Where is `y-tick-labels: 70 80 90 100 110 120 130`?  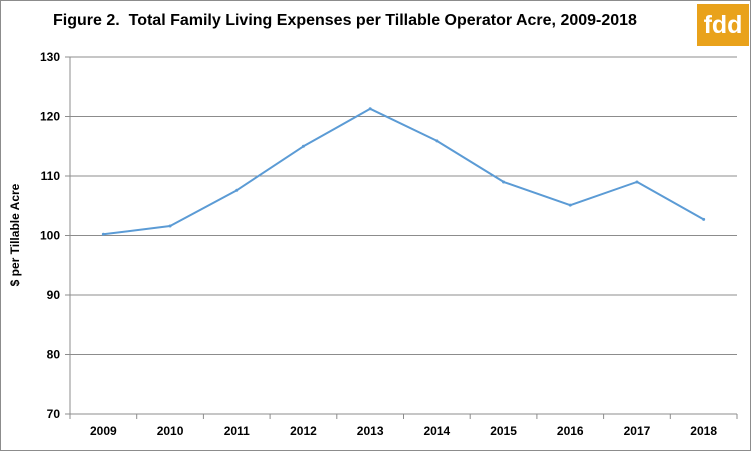
y-tick-labels: 70 80 90 100 110 120 130 is located at coordinates (50, 235).